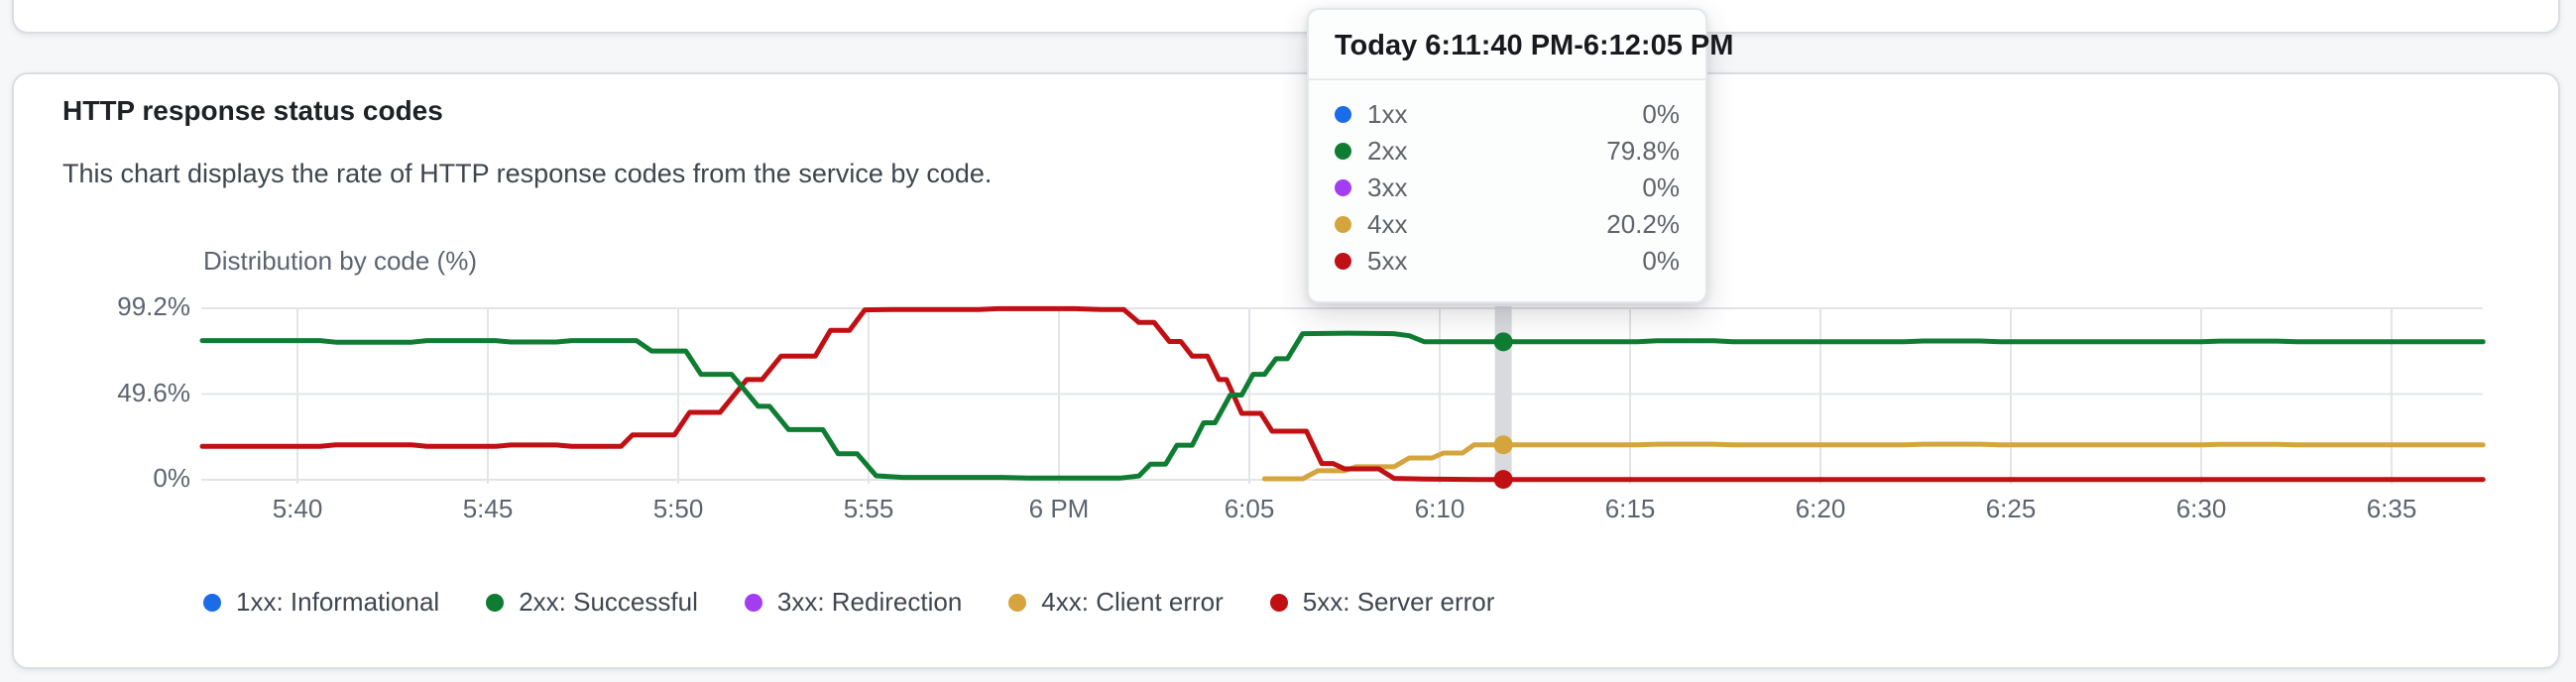 Image resolution: width=2576 pixels, height=682 pixels. What do you see at coordinates (297, 508) in the screenshot?
I see `x-tick-label: 5:40` at bounding box center [297, 508].